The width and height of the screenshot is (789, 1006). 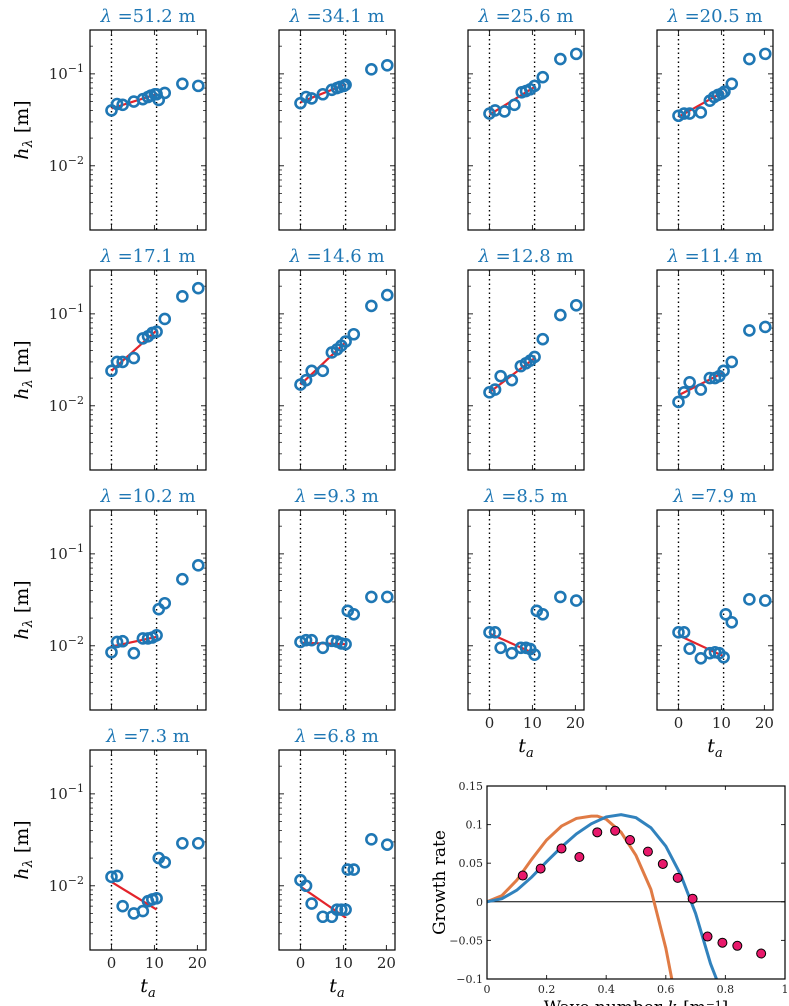 What do you see at coordinates (66, 884) in the screenshot?
I see `y-tick-label: 10⁻²` at bounding box center [66, 884].